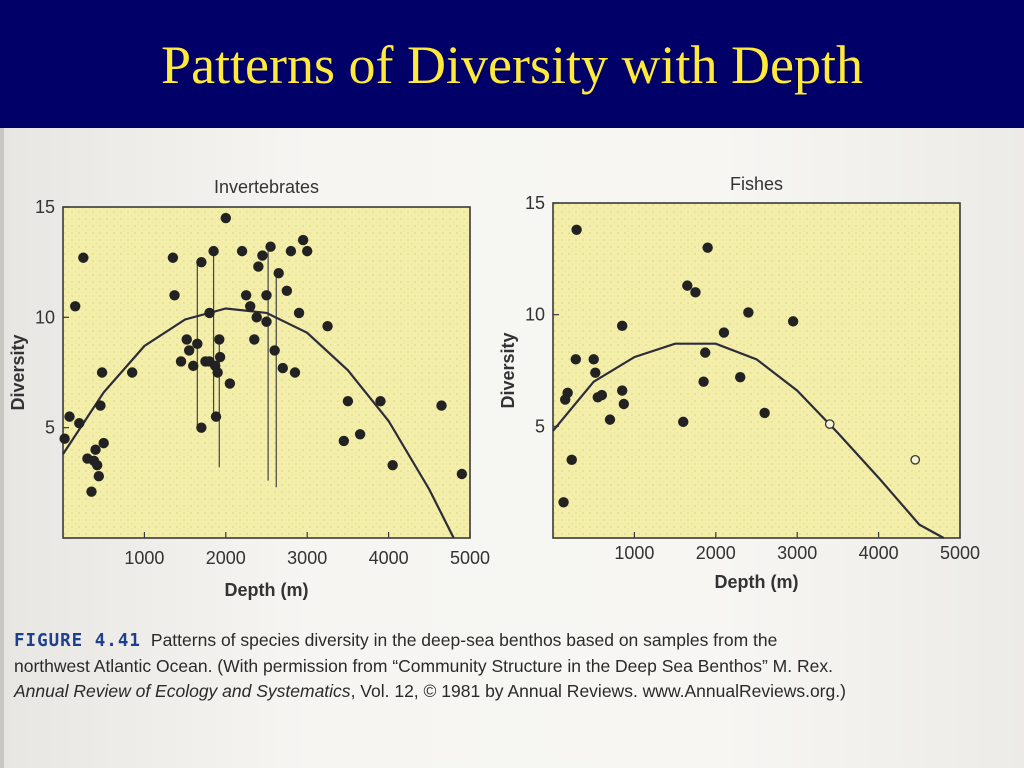 Image resolution: width=1024 pixels, height=768 pixels. Describe the element at coordinates (389, 558) in the screenshot. I see `x-tick-label: 4000` at that location.